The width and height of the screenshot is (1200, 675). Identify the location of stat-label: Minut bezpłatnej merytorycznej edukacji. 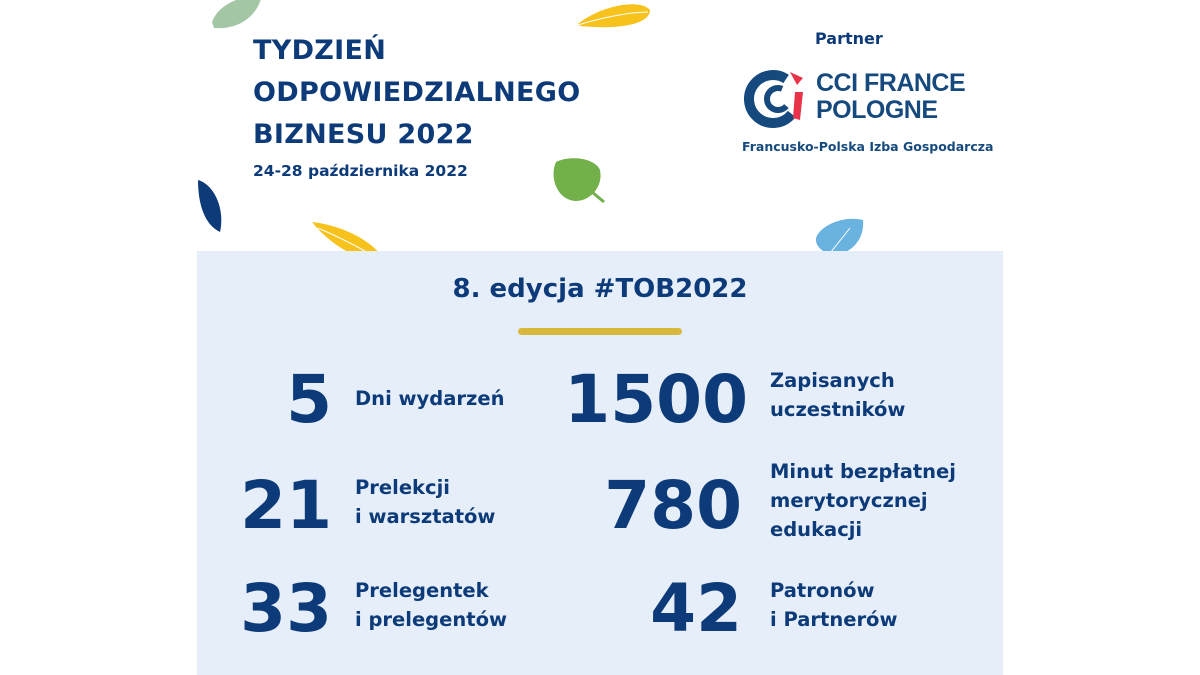
(863, 500).